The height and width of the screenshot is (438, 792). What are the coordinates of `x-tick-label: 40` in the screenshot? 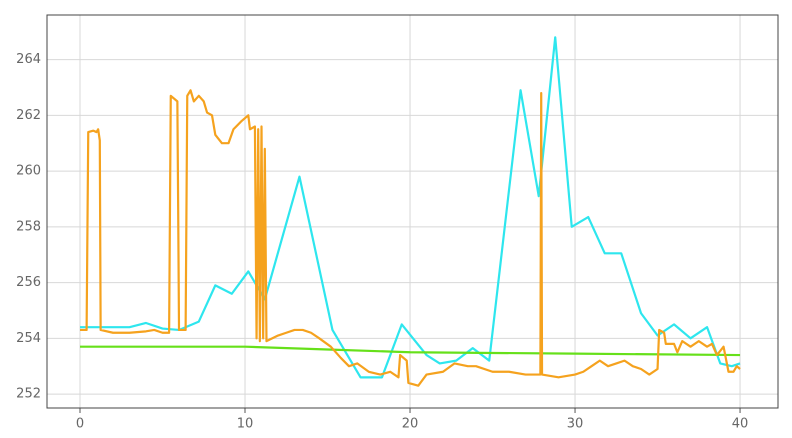 It's located at (740, 424).